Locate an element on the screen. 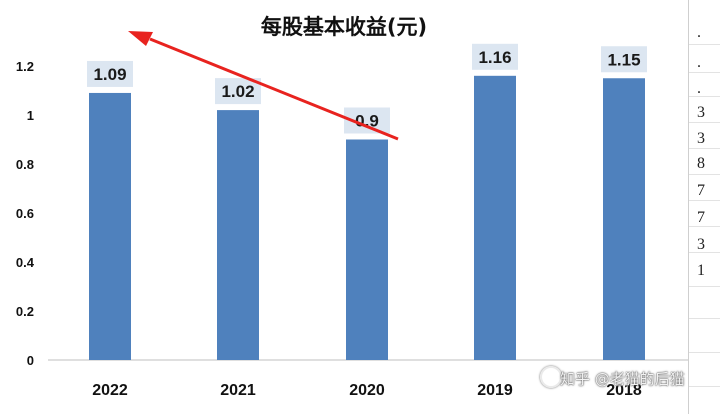 This screenshot has width=720, height=419. y-tick-label: 0.2 is located at coordinates (25, 311).